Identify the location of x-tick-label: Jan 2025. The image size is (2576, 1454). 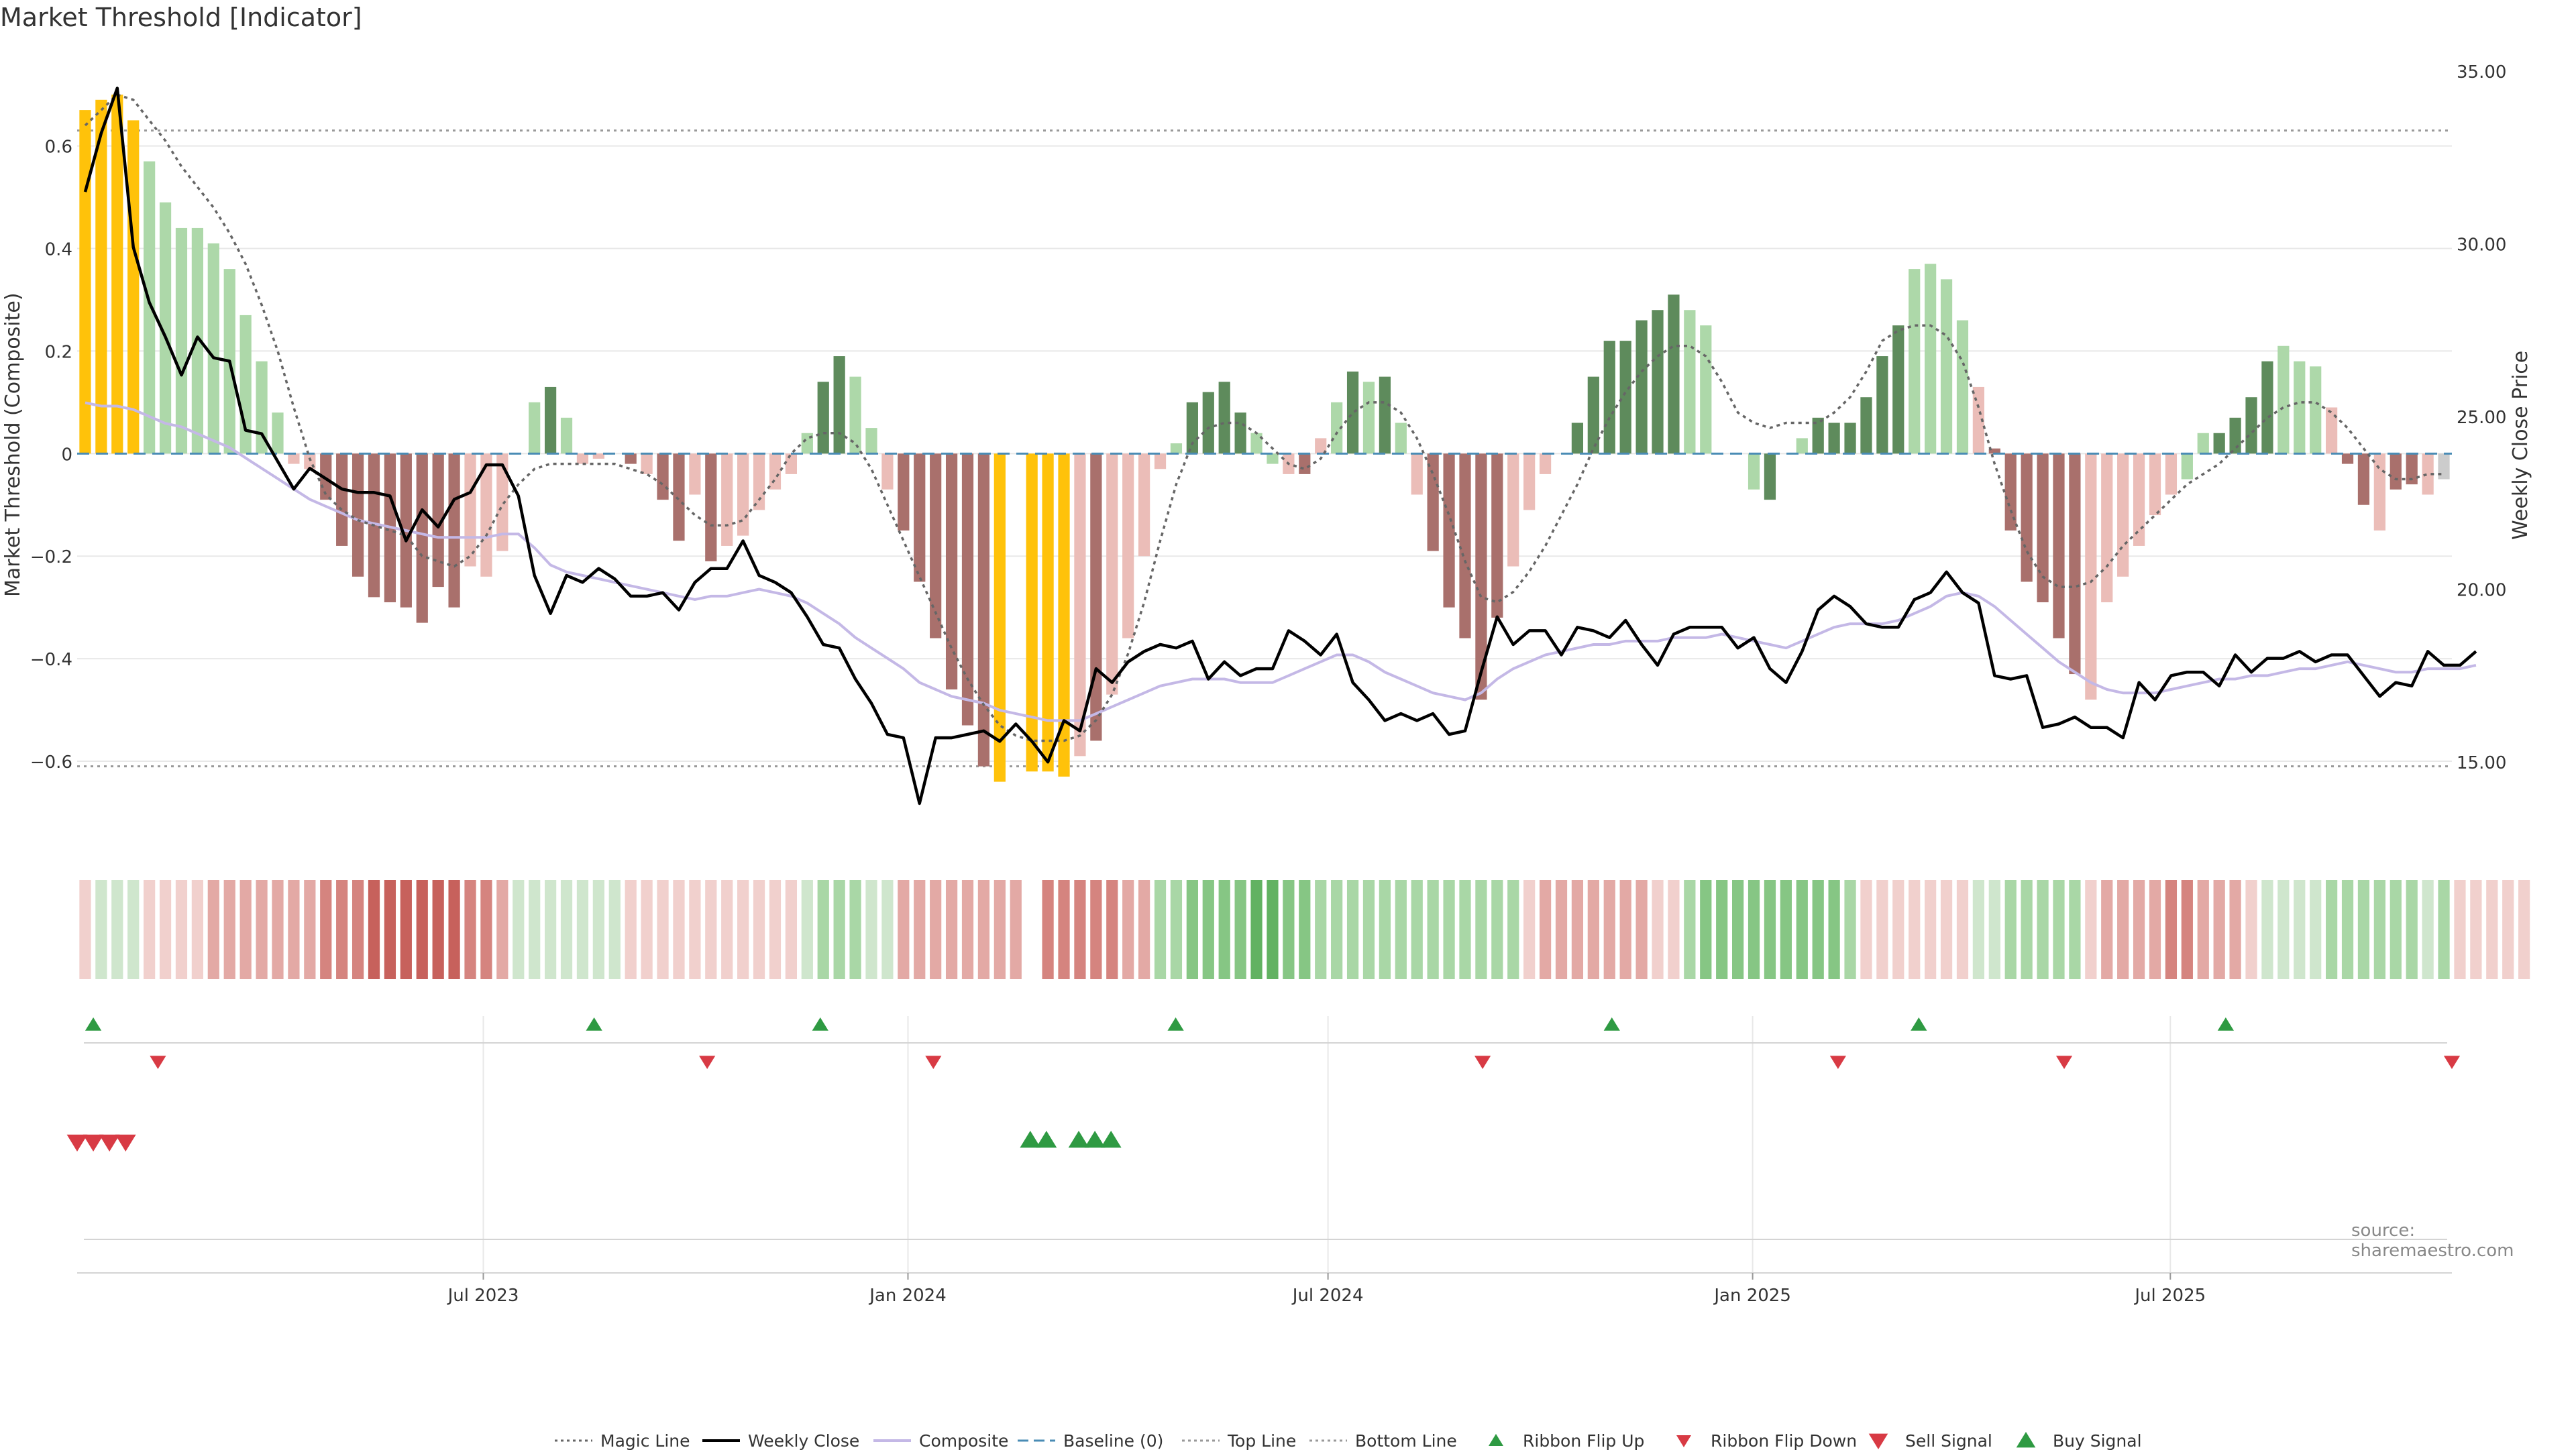
(1752, 1296).